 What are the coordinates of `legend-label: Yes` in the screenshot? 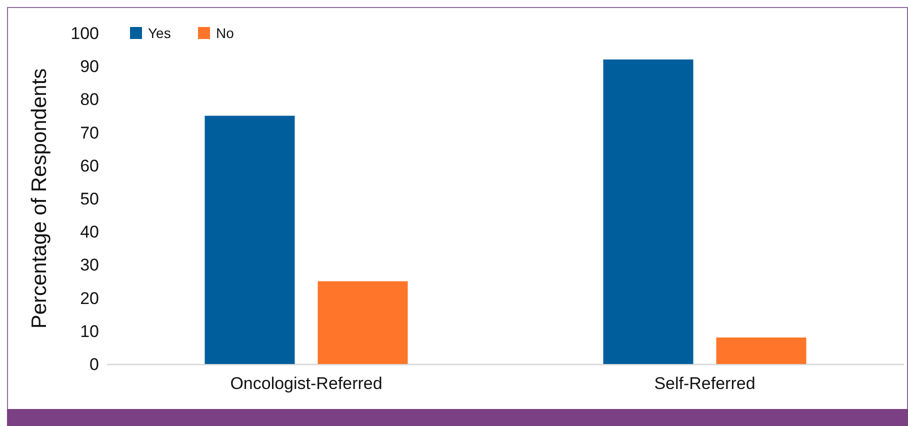 It's located at (159, 32).